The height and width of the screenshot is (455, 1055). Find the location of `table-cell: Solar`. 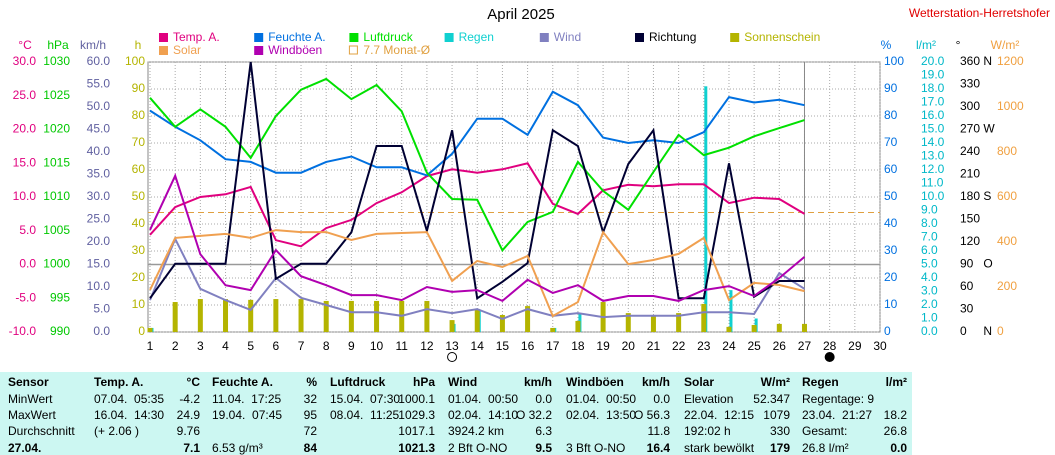

table-cell: Solar is located at coordinates (699, 382).